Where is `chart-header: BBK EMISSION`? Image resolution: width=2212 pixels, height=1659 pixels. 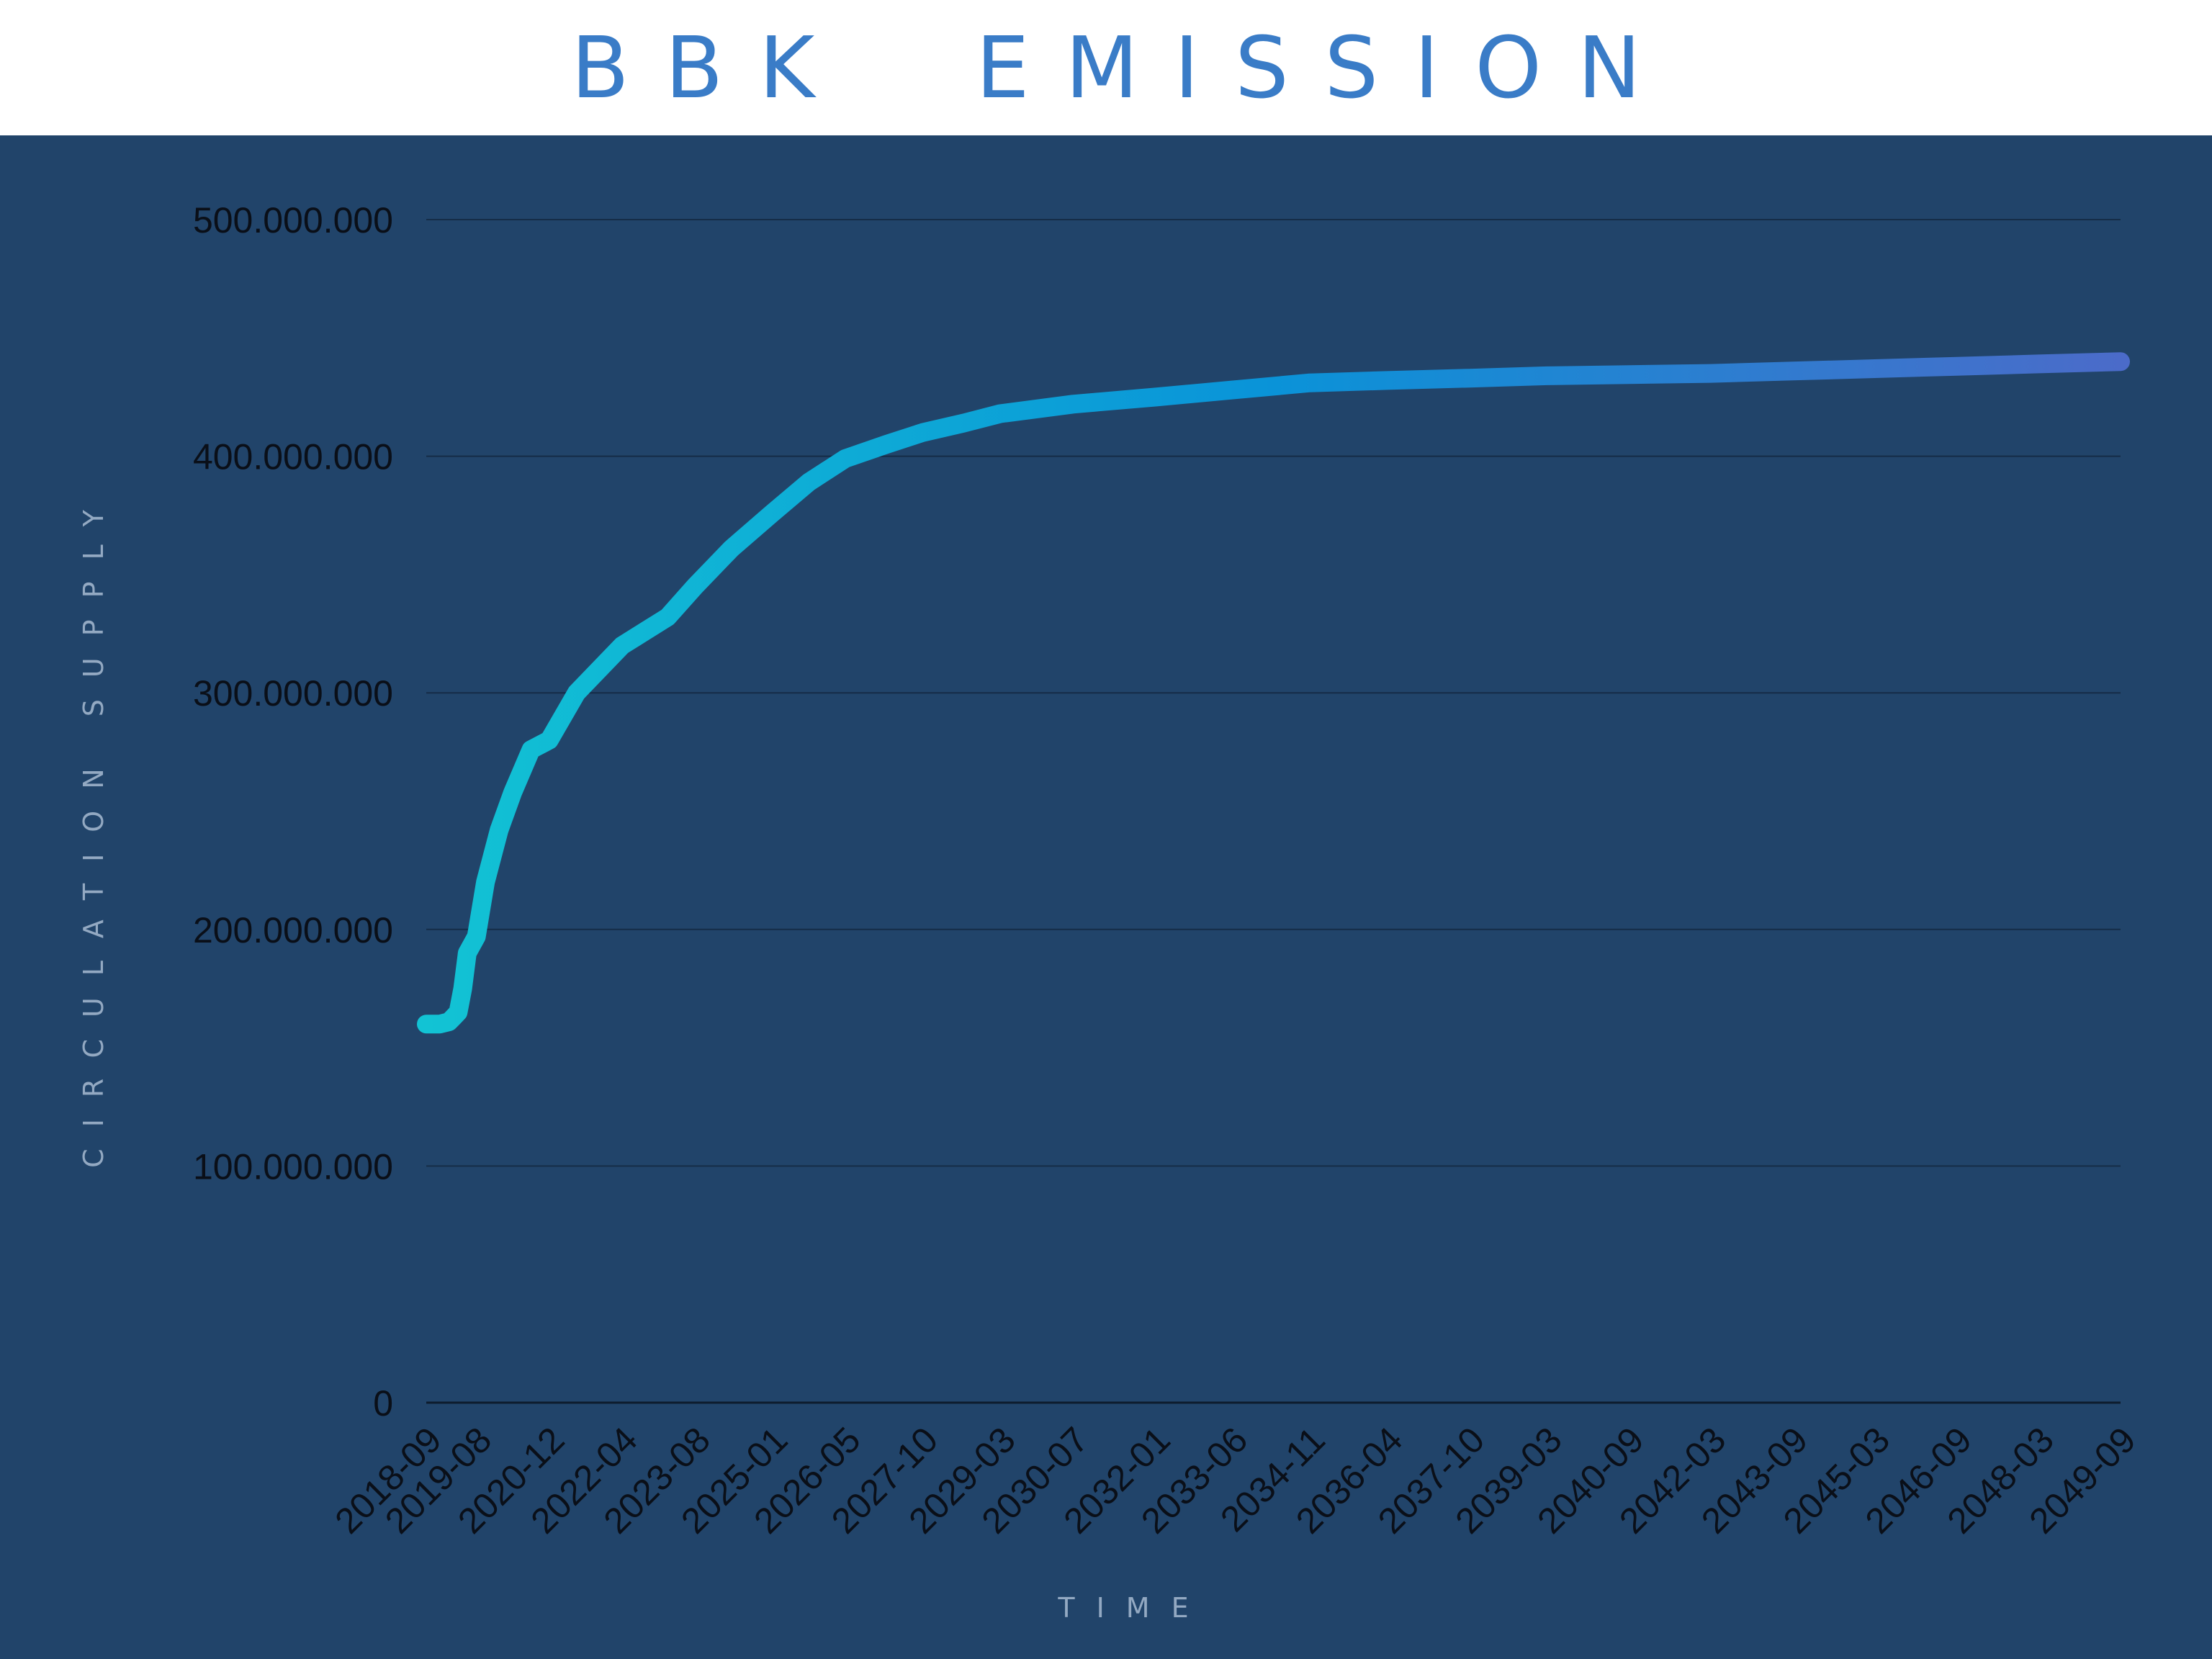 chart-header: BBK EMISSION is located at coordinates (1106, 67).